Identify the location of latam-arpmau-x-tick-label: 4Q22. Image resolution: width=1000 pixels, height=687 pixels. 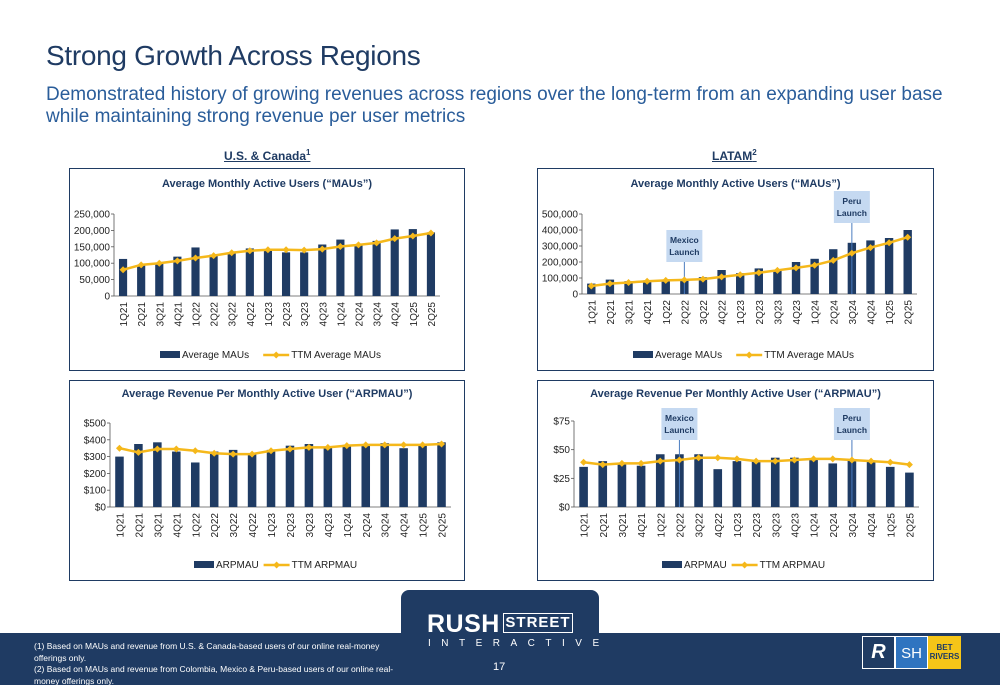
(719, 525).